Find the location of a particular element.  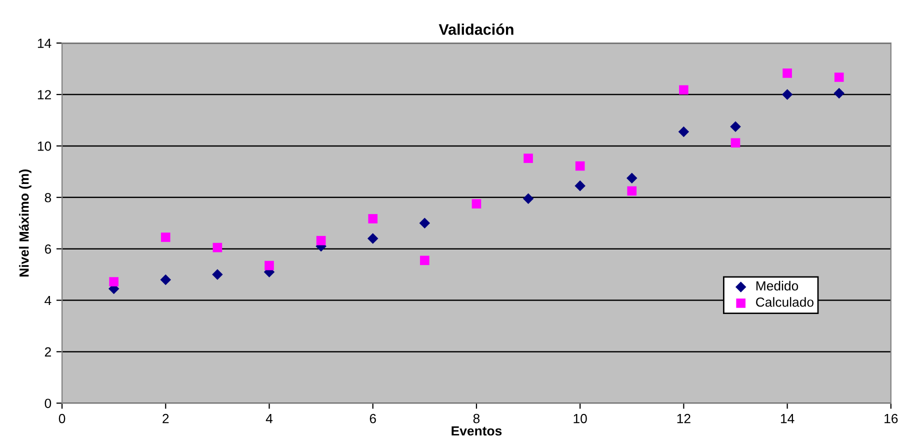

x-tick-label: 8 is located at coordinates (476, 419).